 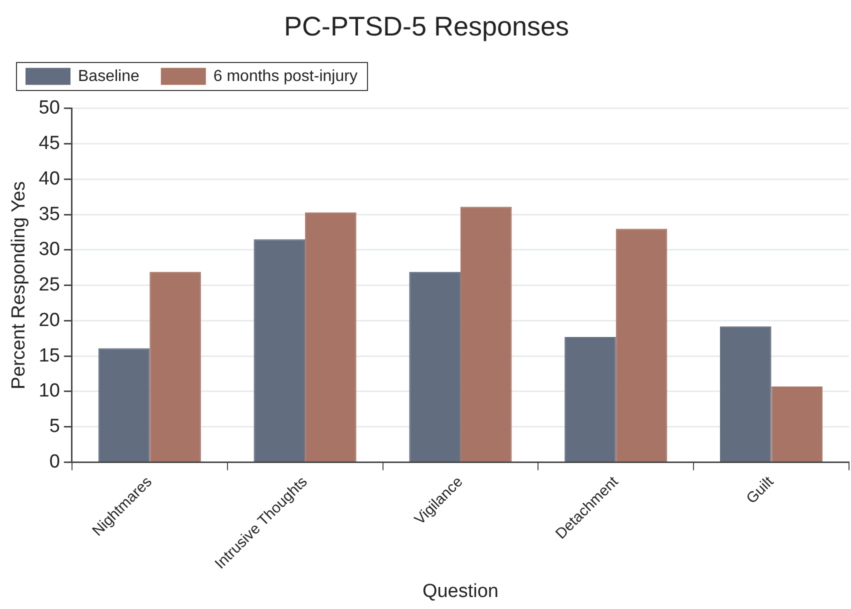 I want to click on y-tick-label: 50, so click(x=49, y=108).